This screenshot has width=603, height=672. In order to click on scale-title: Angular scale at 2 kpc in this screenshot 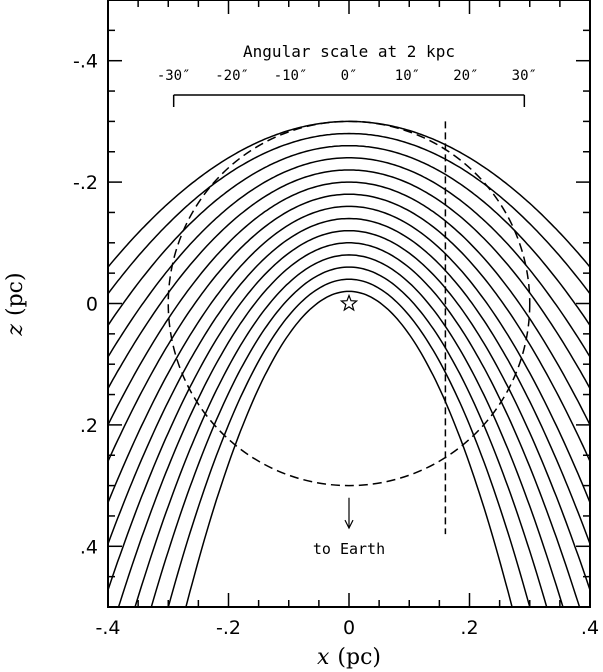, I will do `click(349, 51)`.